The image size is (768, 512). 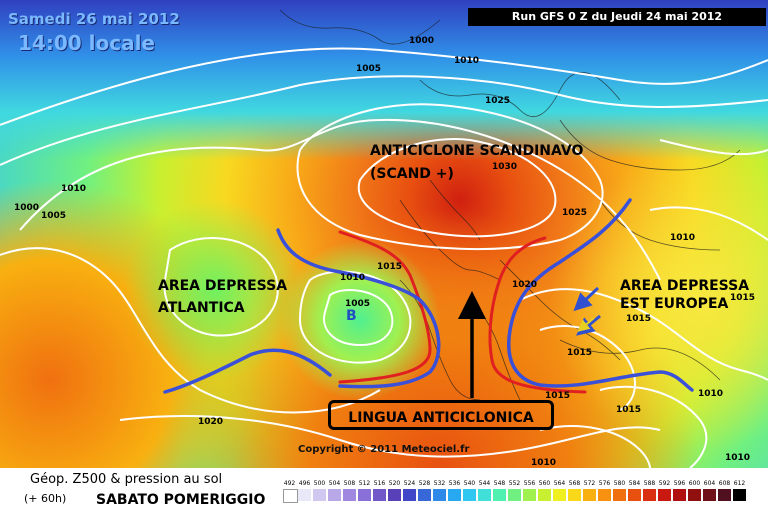 I want to click on color-scale-value: 580, so click(x=619, y=483).